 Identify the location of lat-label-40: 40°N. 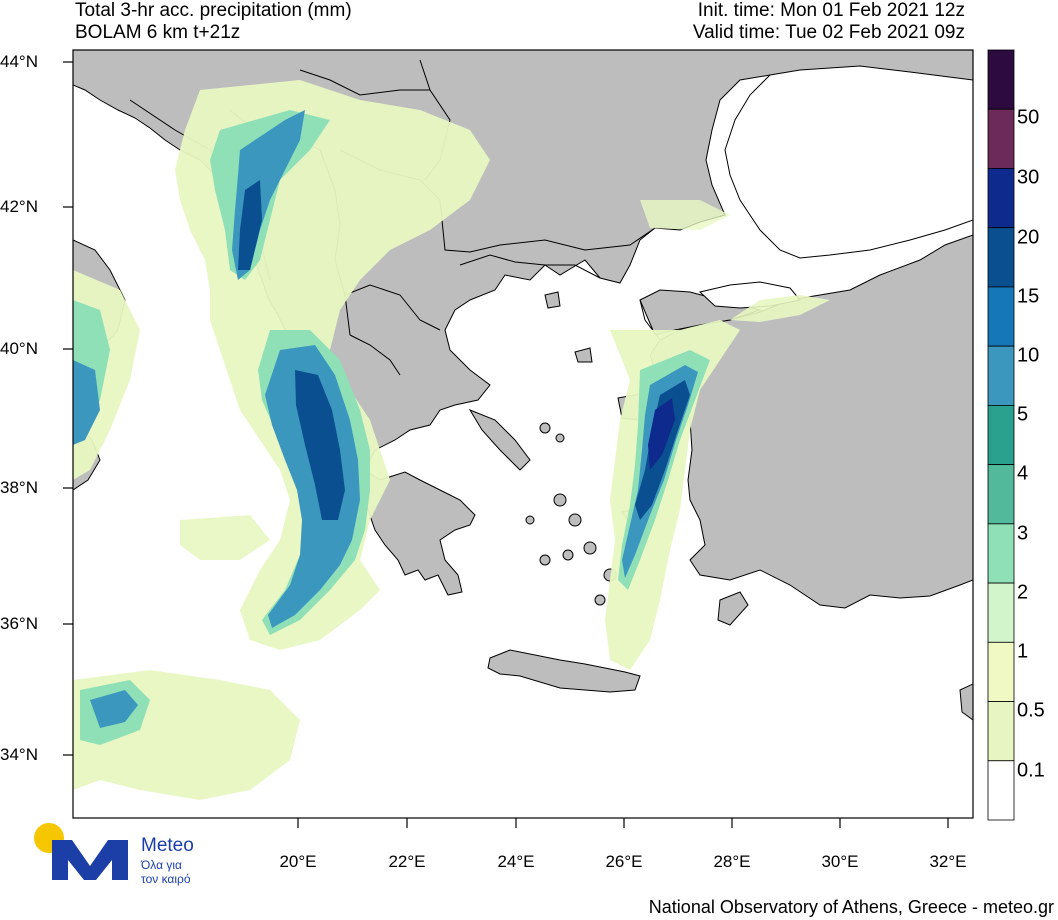
(19, 348).